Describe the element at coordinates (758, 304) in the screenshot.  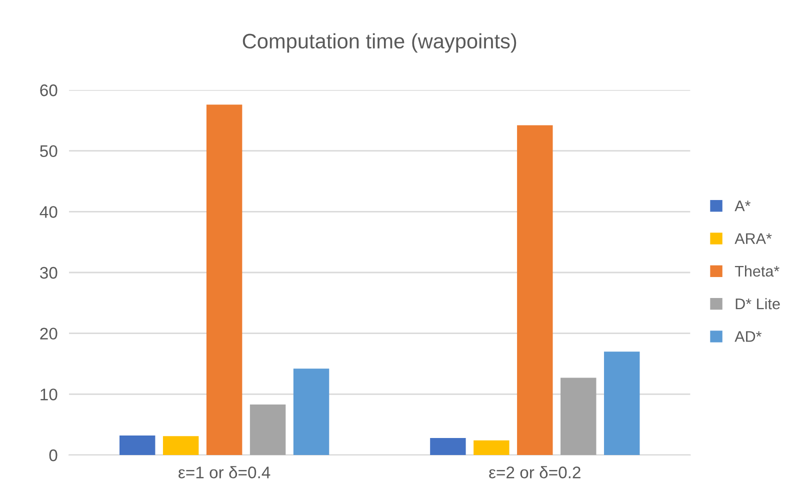
I see `legend-label: D* Lite` at that location.